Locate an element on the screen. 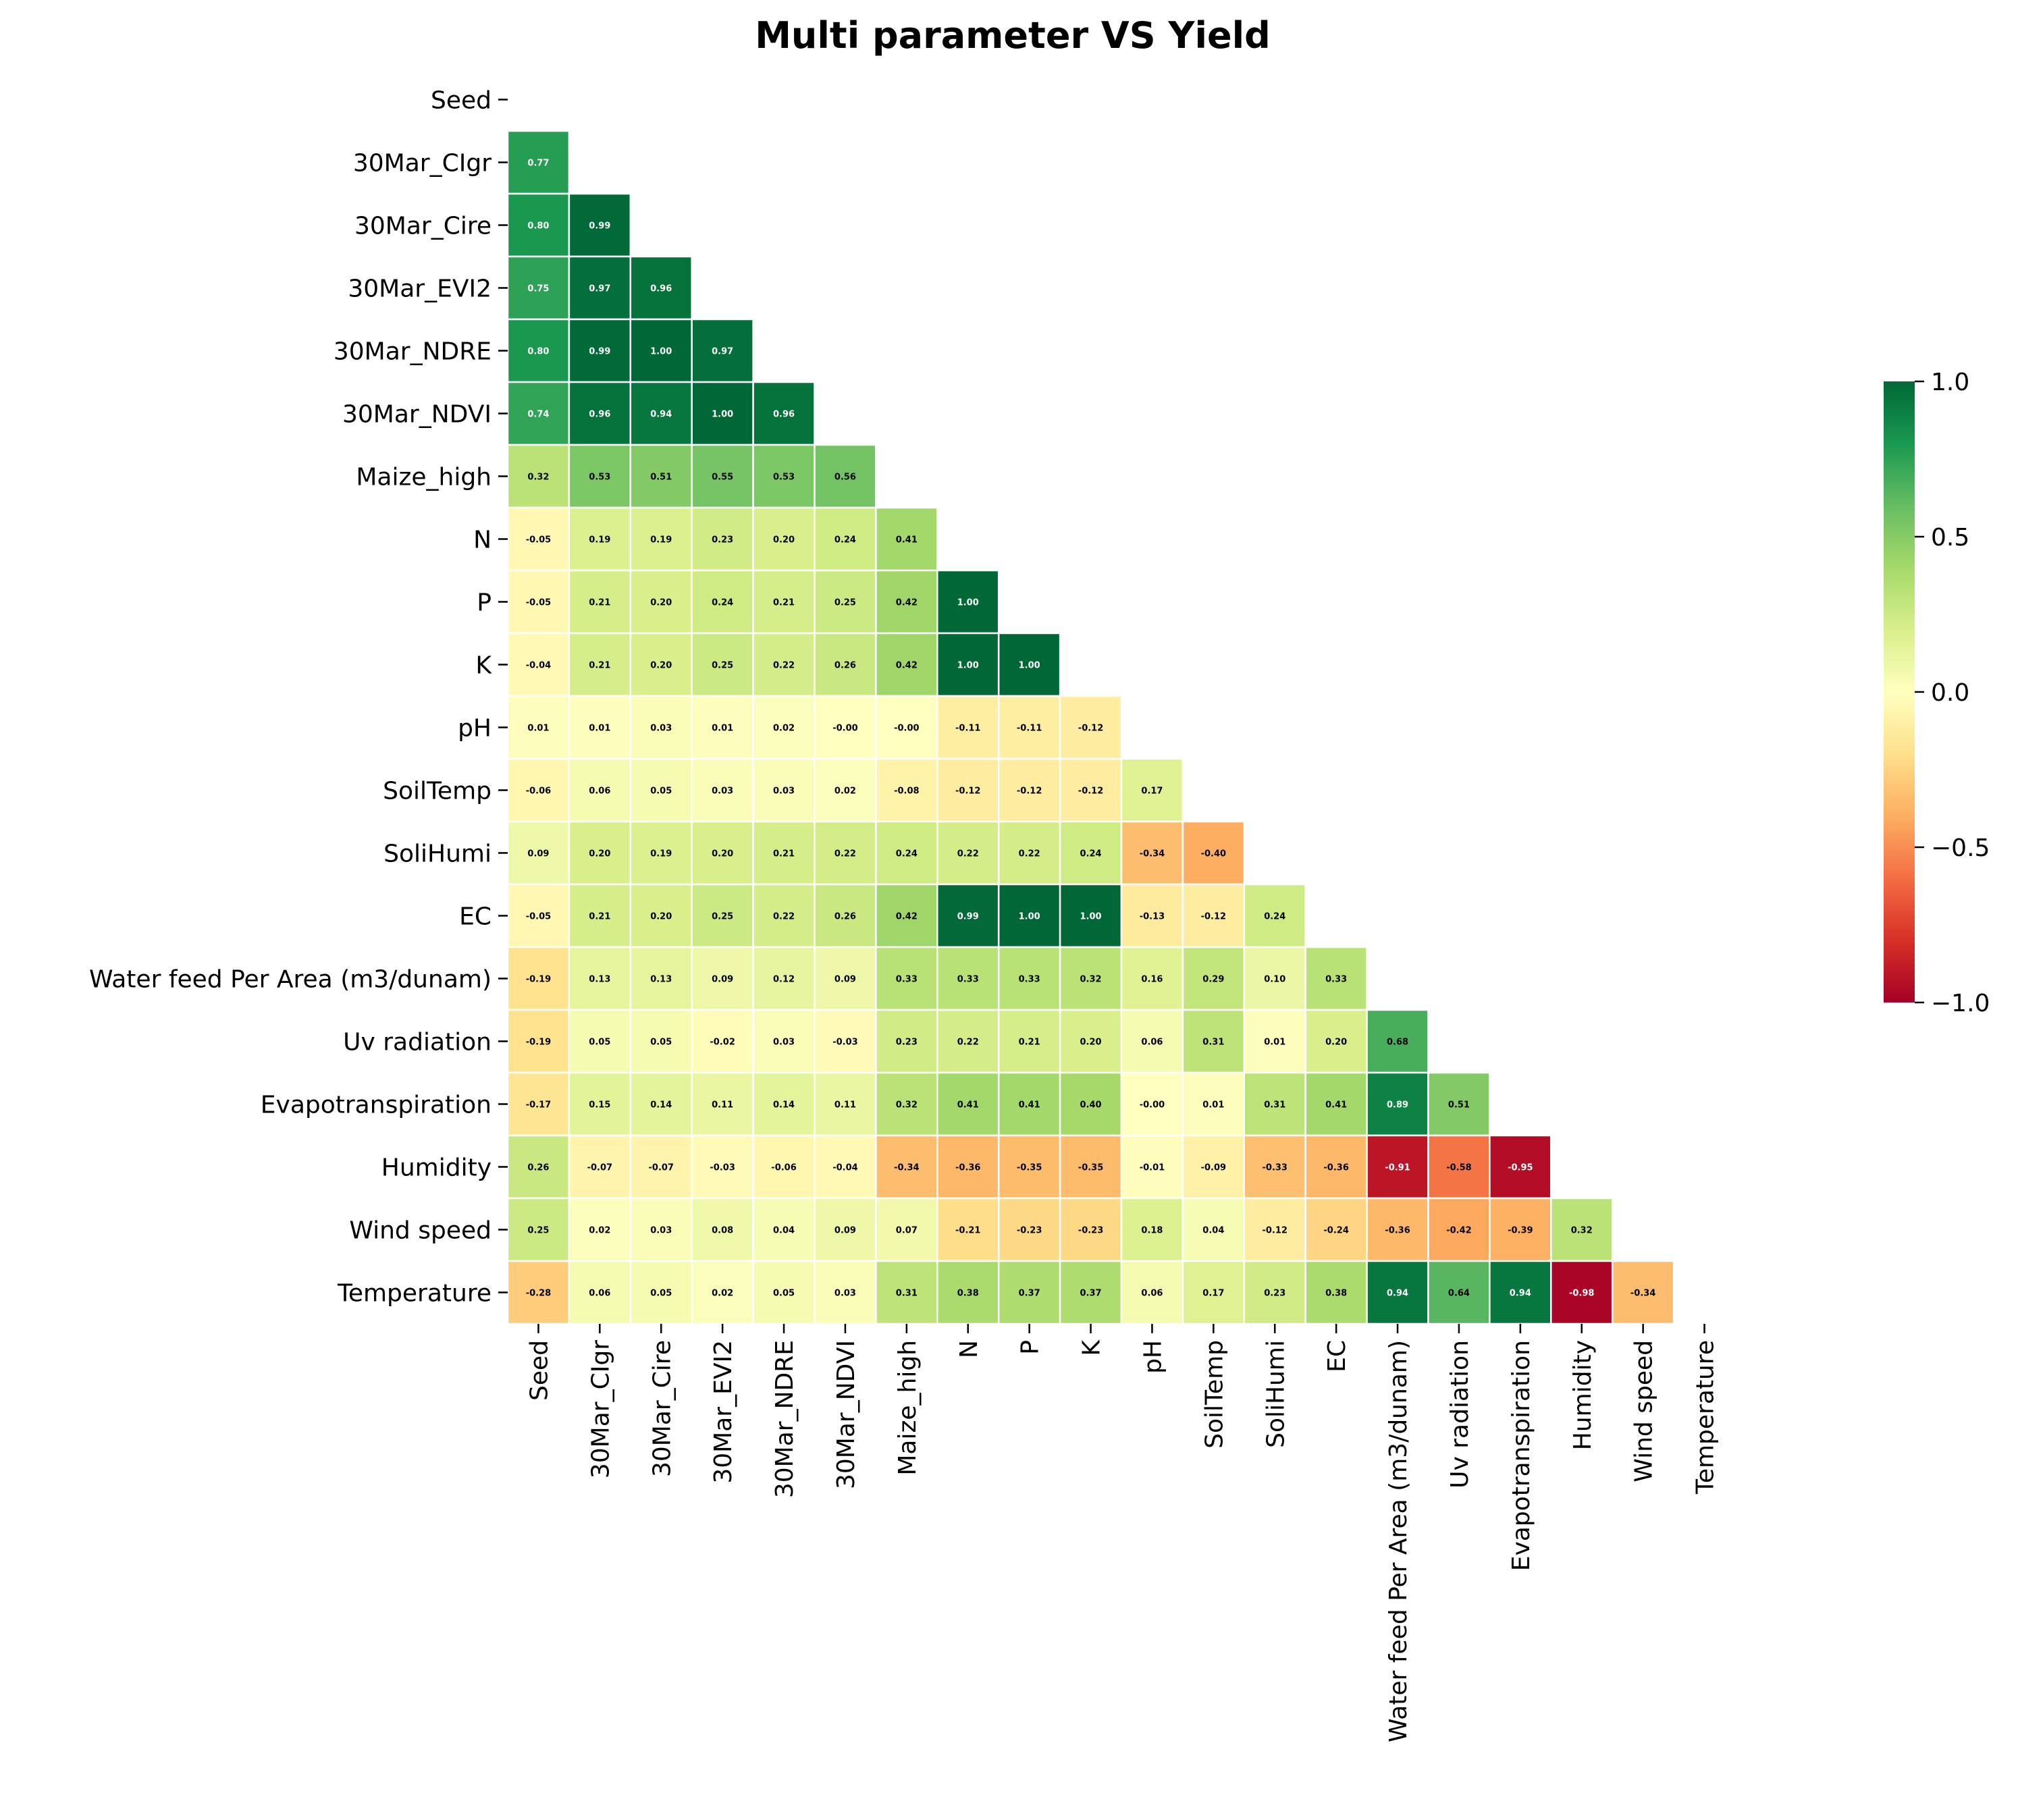 The width and height of the screenshot is (2018, 1820). cell-value: 0.96 is located at coordinates (784, 415).